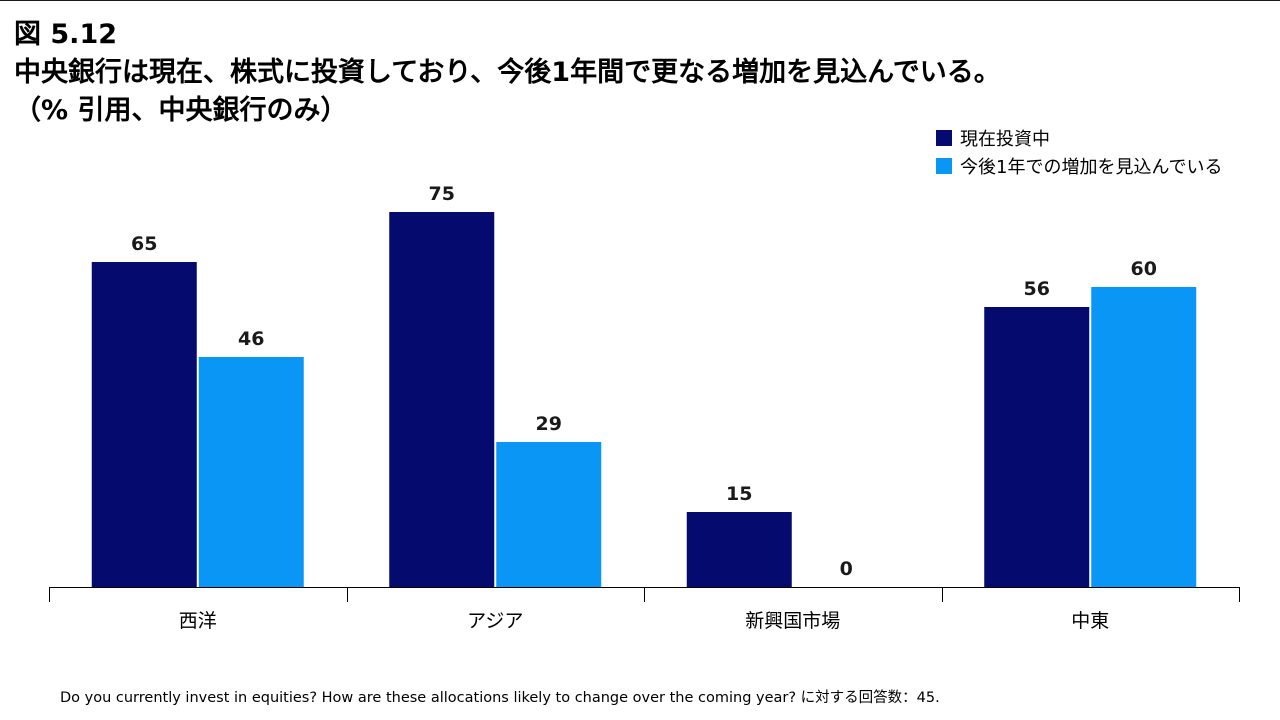 The height and width of the screenshot is (720, 1280). I want to click on legend: 現在投資中 今後1年での増加を見込んでいる, so click(1101, 152).